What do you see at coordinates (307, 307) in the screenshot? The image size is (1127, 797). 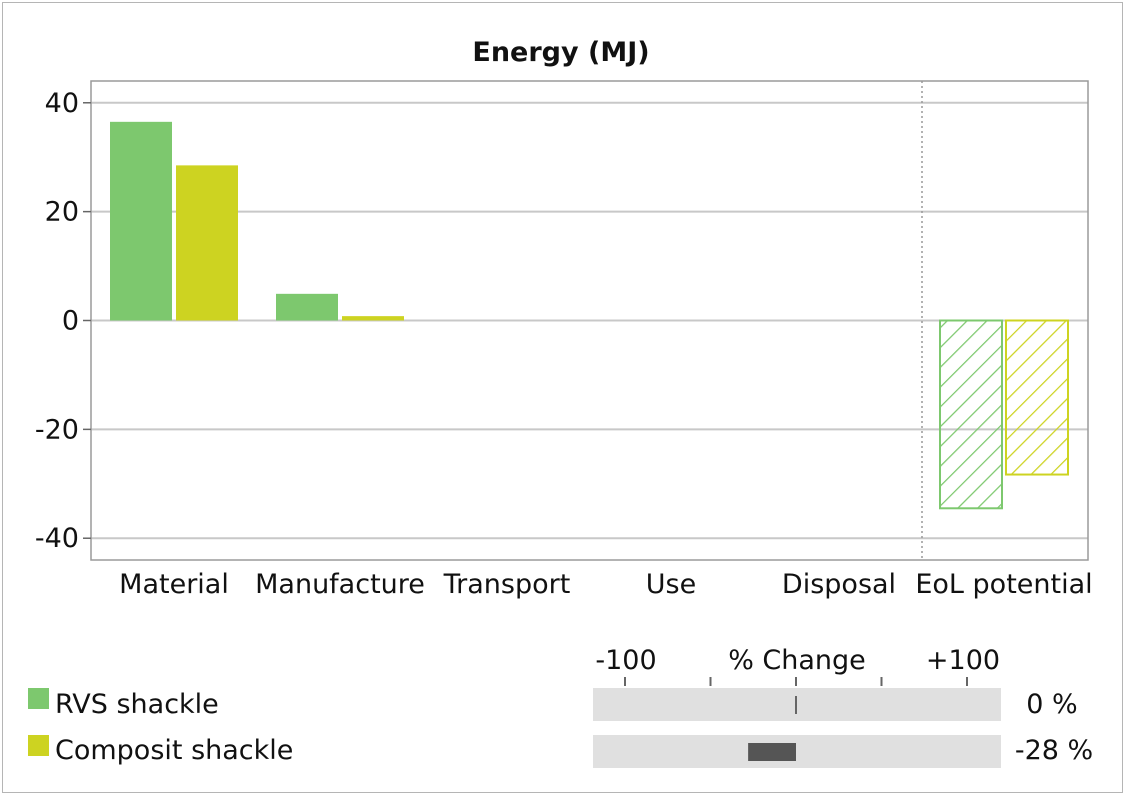 I see `bar-rvs-shackle-manufacture` at bounding box center [307, 307].